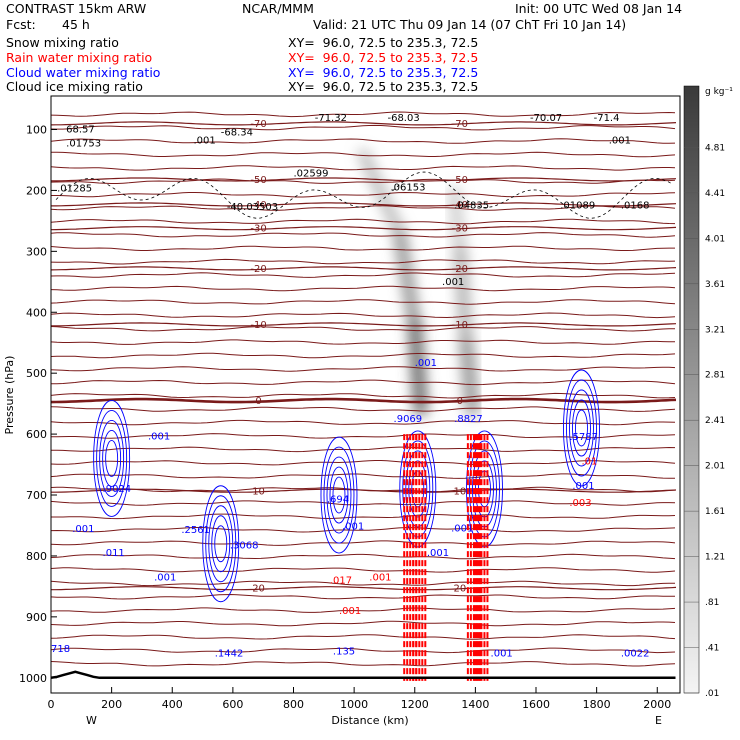 Image resolution: width=740 pixels, height=740 pixels. Describe the element at coordinates (36, 251) in the screenshot. I see `y-tick-label: 300` at that location.